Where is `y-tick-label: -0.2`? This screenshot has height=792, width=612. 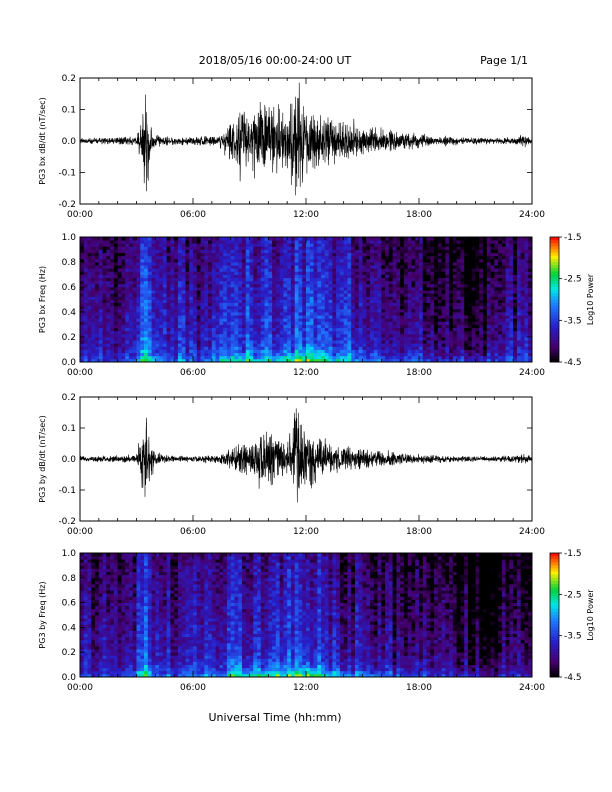
y-tick-label: -0.2 is located at coordinates (67, 205).